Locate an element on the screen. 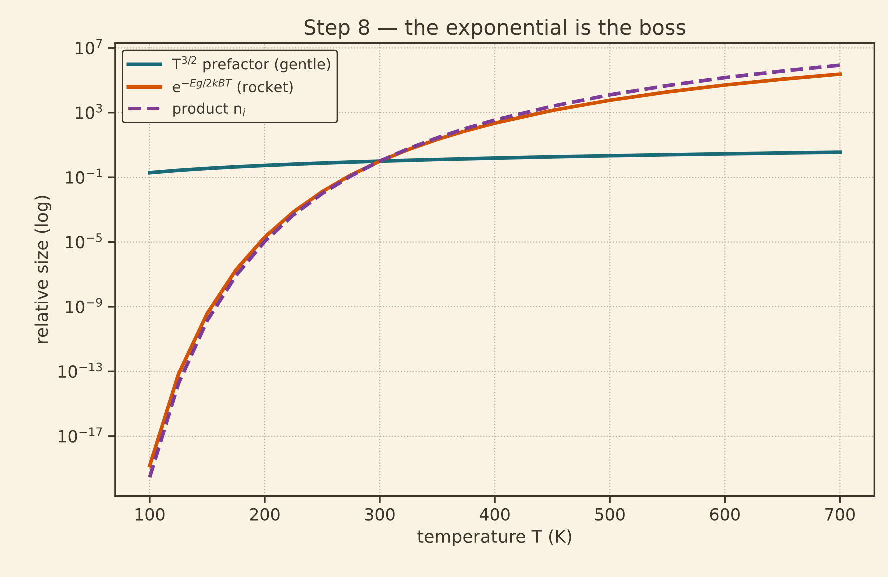 This screenshot has width=888, height=577. line-series is located at coordinates (495, 162).